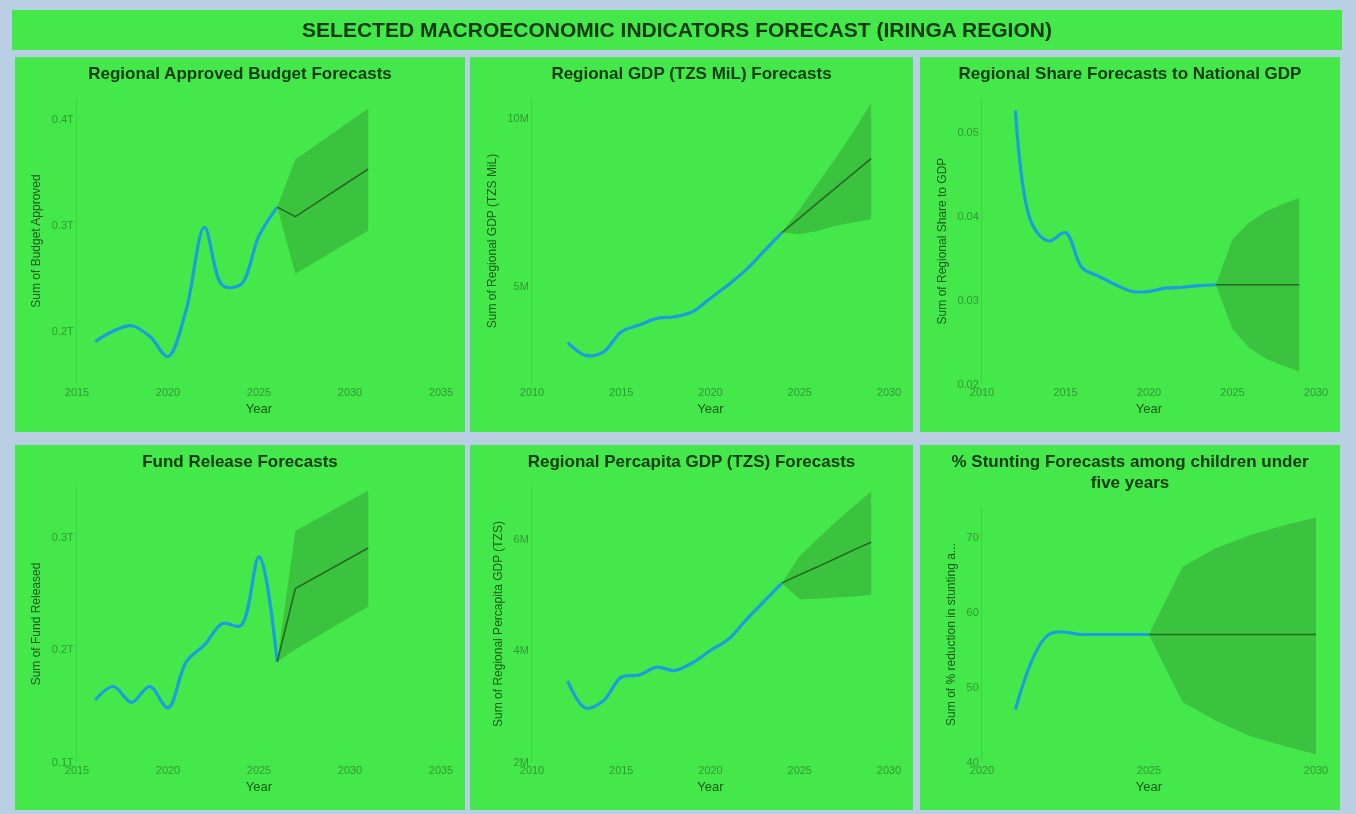 This screenshot has width=1356, height=814. I want to click on chart-title: Regional Approved Budget Forecasts, so click(240, 73).